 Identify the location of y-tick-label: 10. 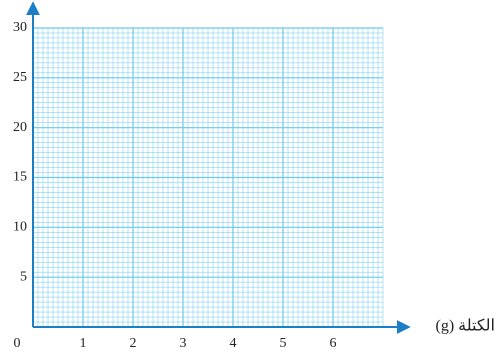
(20, 227).